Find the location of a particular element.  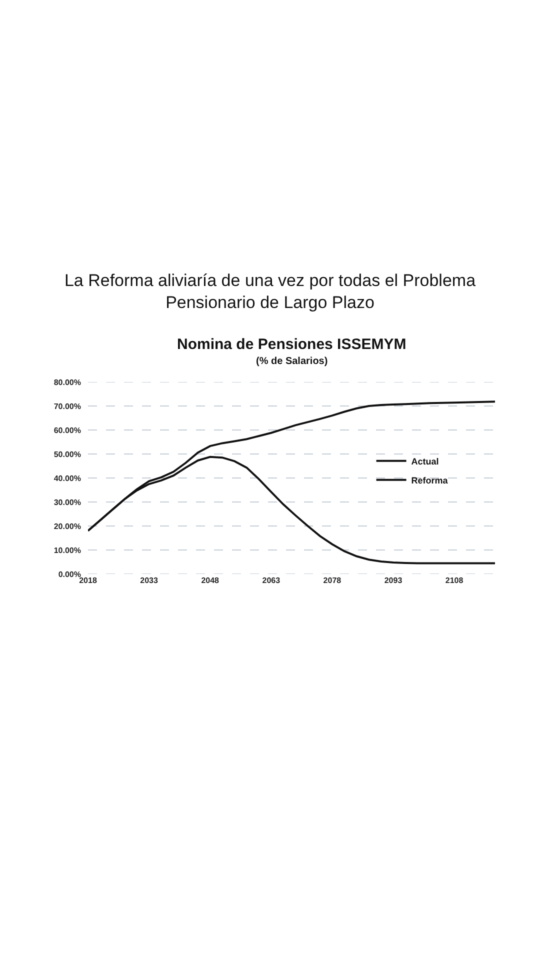

y-tick-label: 70.00% is located at coordinates (67, 406).